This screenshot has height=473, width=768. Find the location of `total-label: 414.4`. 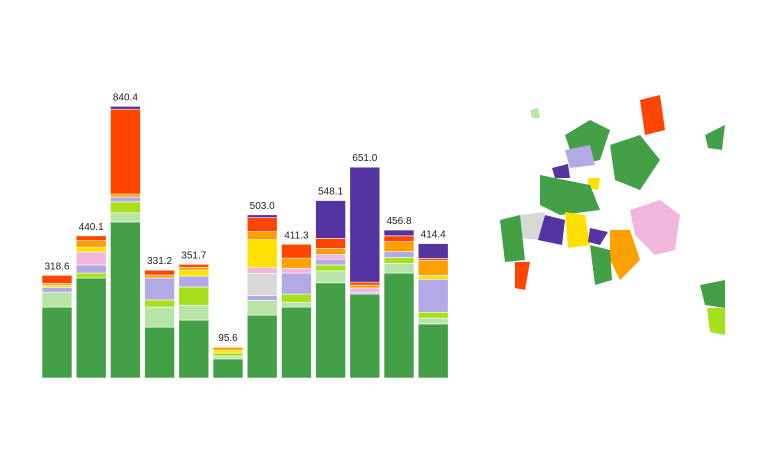

total-label: 414.4 is located at coordinates (433, 235).